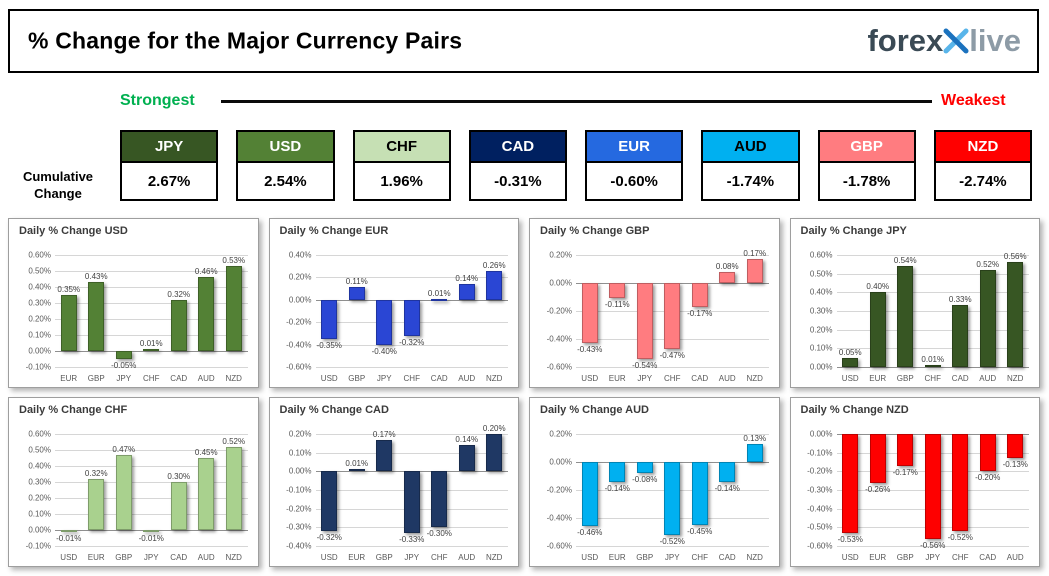 This screenshot has width=1049, height=576. Describe the element at coordinates (727, 557) in the screenshot. I see `x-axis-label-cad: CAD` at that location.